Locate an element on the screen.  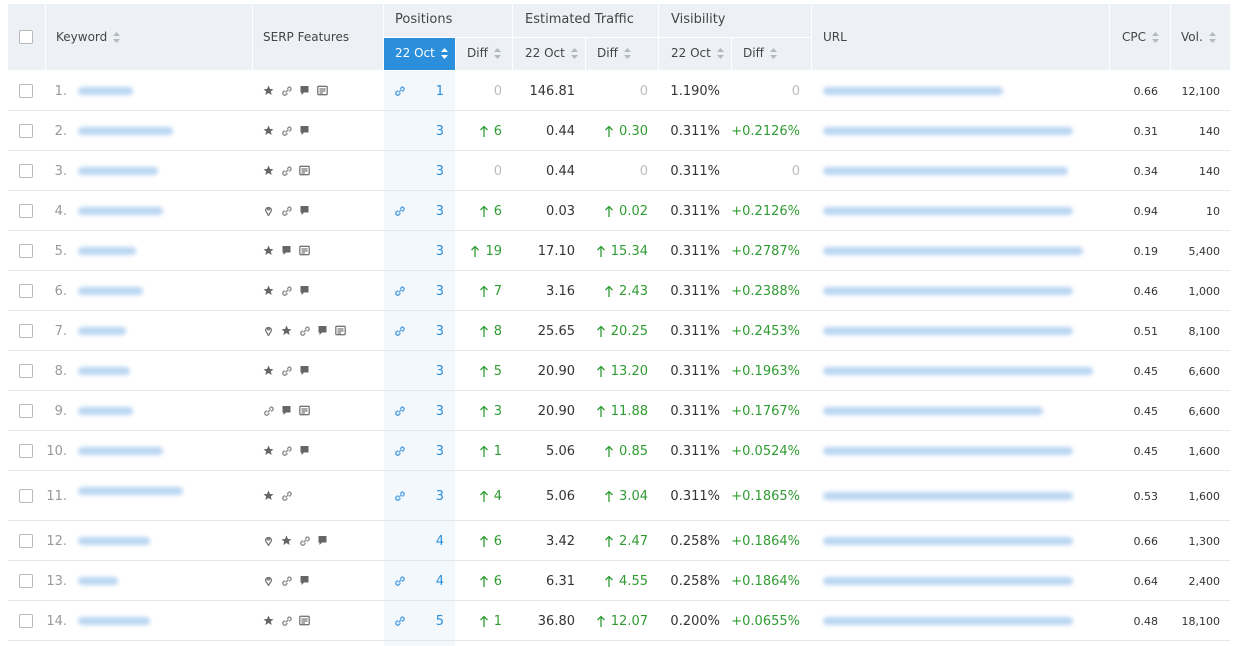
row-number: 12. is located at coordinates (53, 541).